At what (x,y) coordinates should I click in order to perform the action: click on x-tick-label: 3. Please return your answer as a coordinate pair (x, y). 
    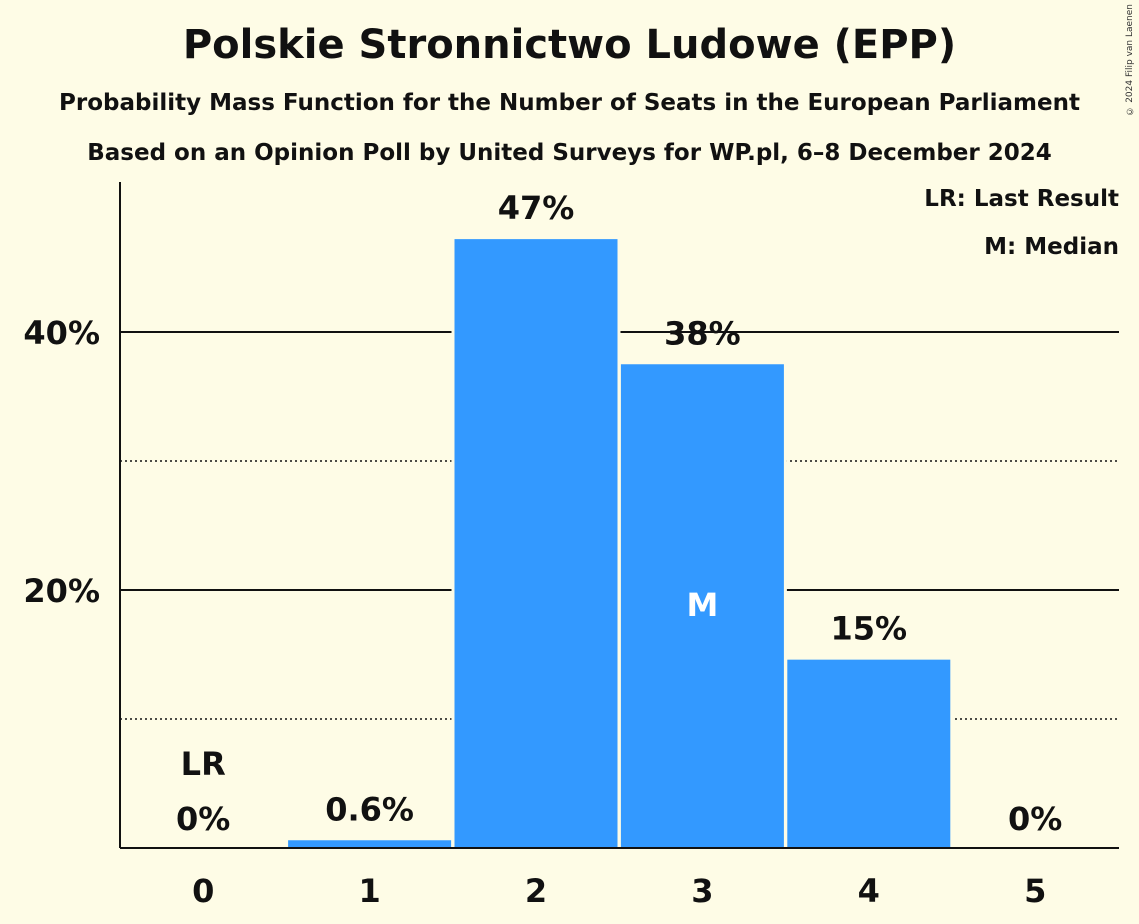
    Looking at the image, I should click on (702, 891).